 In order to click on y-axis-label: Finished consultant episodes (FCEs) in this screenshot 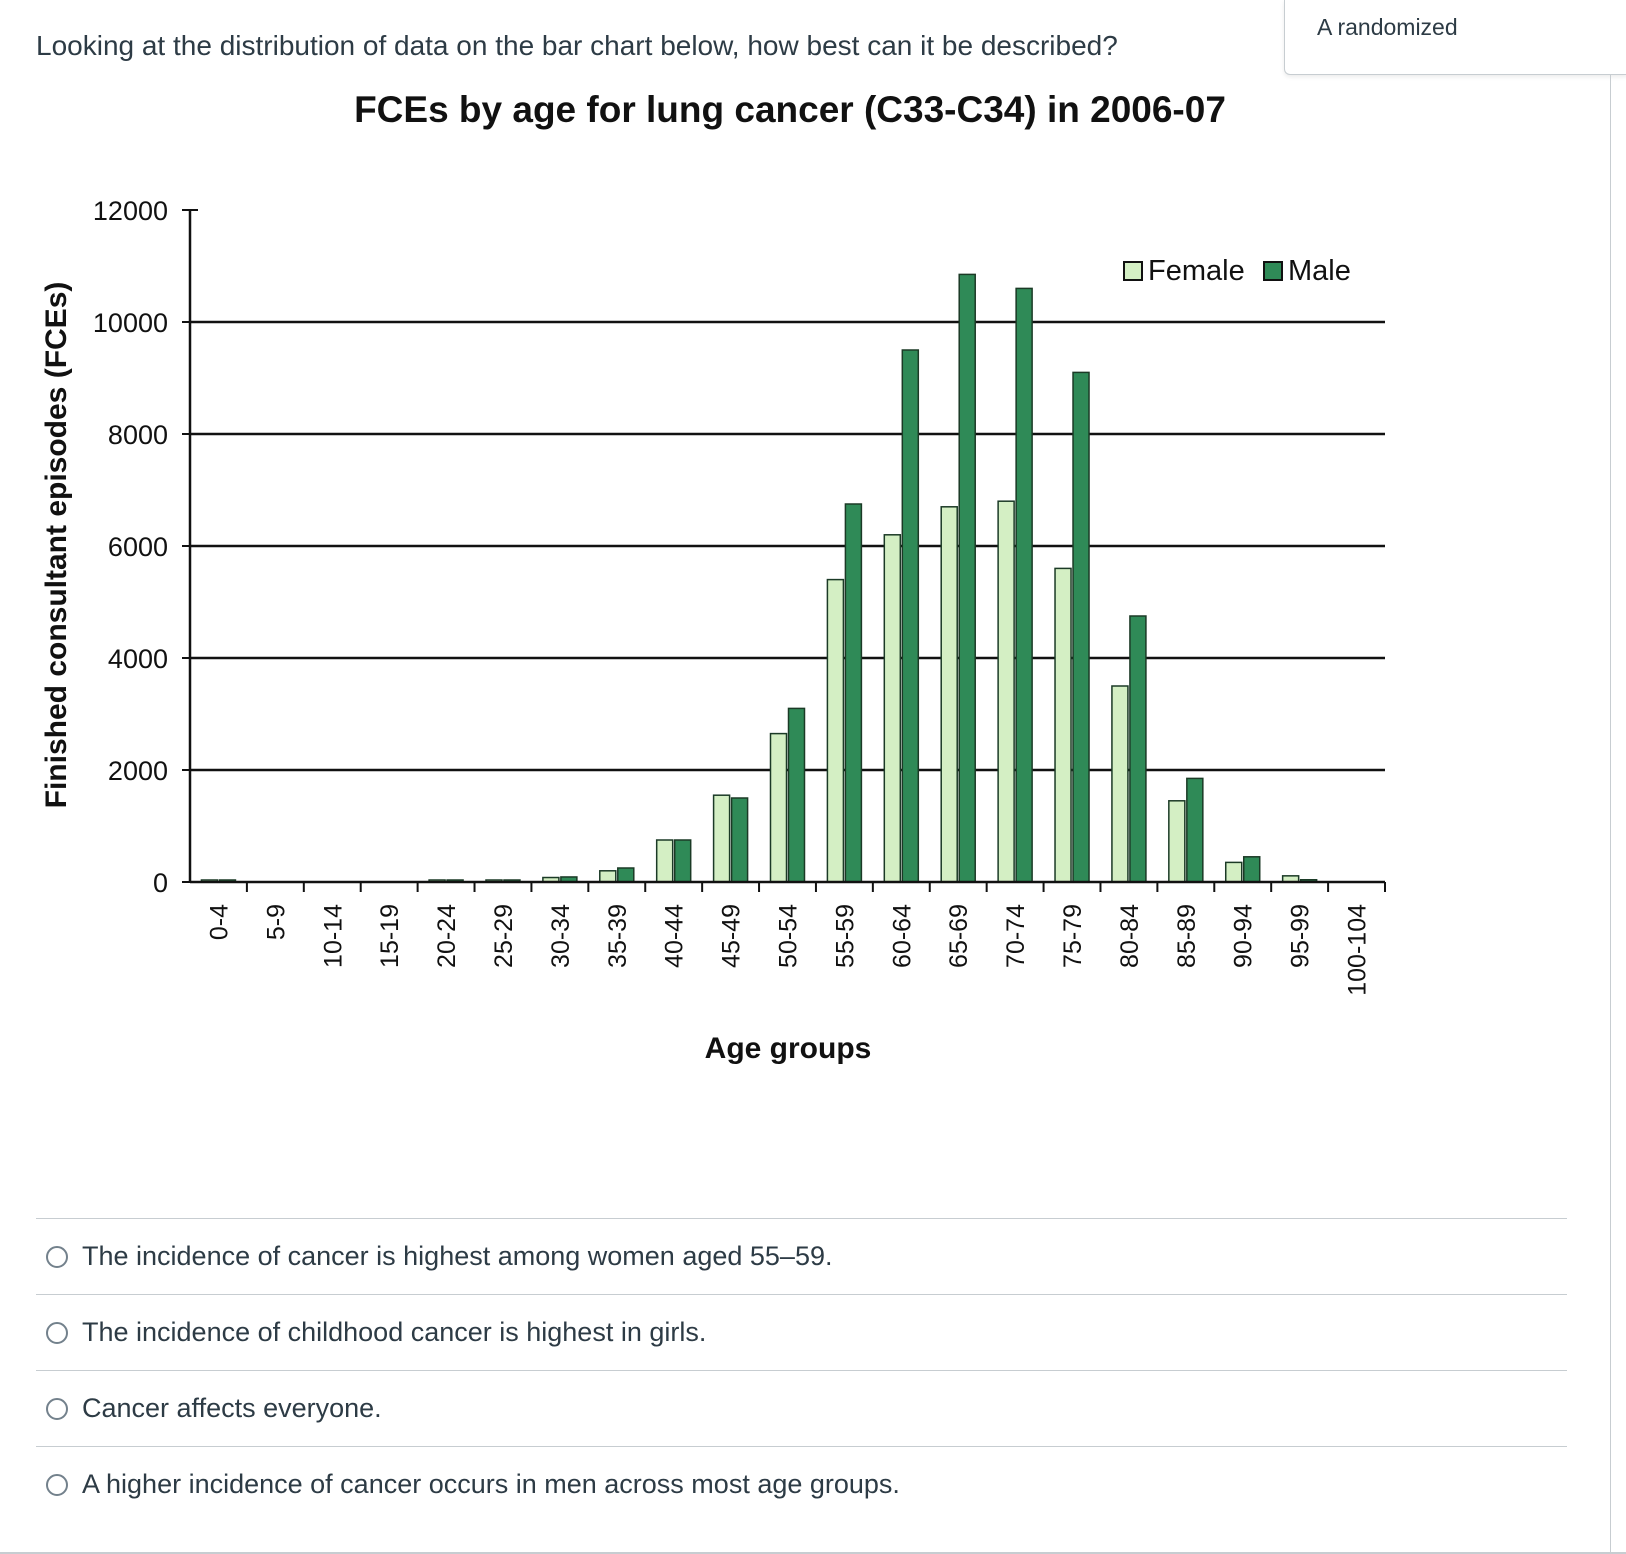, I will do `click(56, 545)`.